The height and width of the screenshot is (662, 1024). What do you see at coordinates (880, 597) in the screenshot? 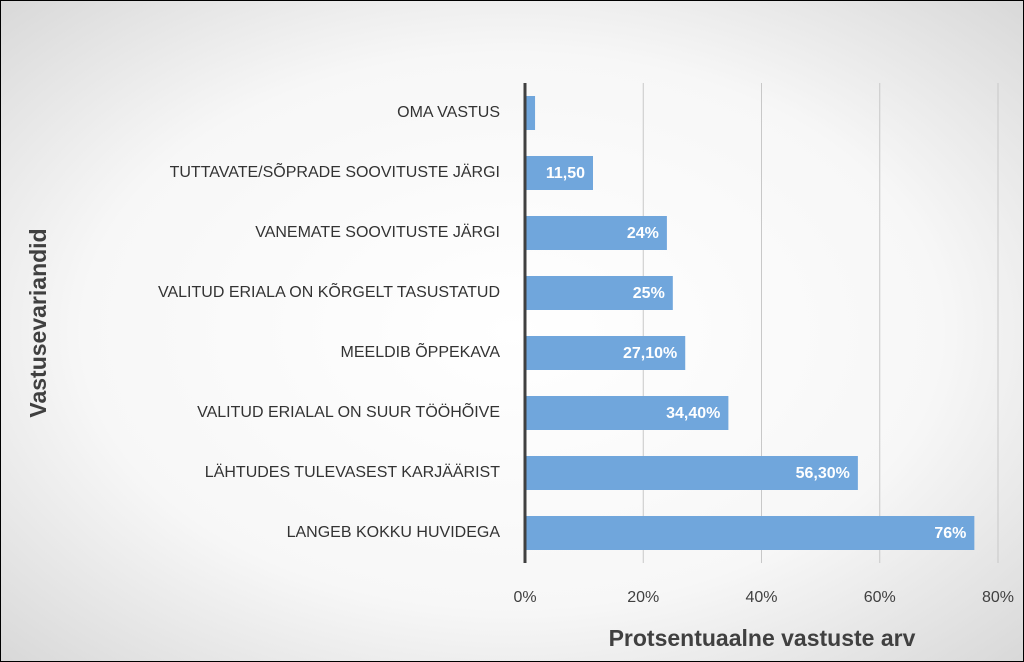
I see `x-tick-label: 60%` at bounding box center [880, 597].